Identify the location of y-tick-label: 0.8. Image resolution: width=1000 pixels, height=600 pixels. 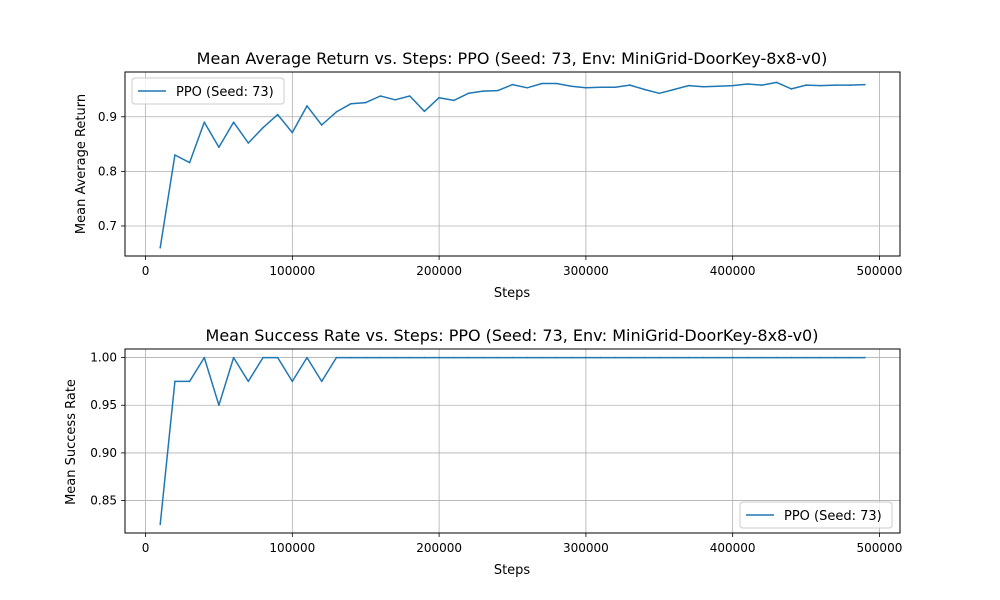
(107, 171).